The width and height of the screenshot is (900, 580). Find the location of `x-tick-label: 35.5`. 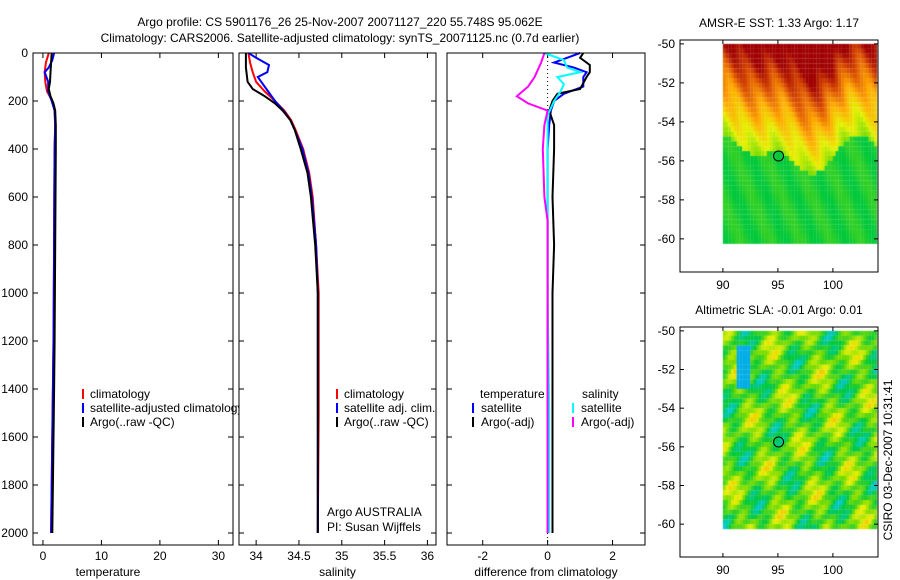

x-tick-label: 35.5 is located at coordinates (385, 556).